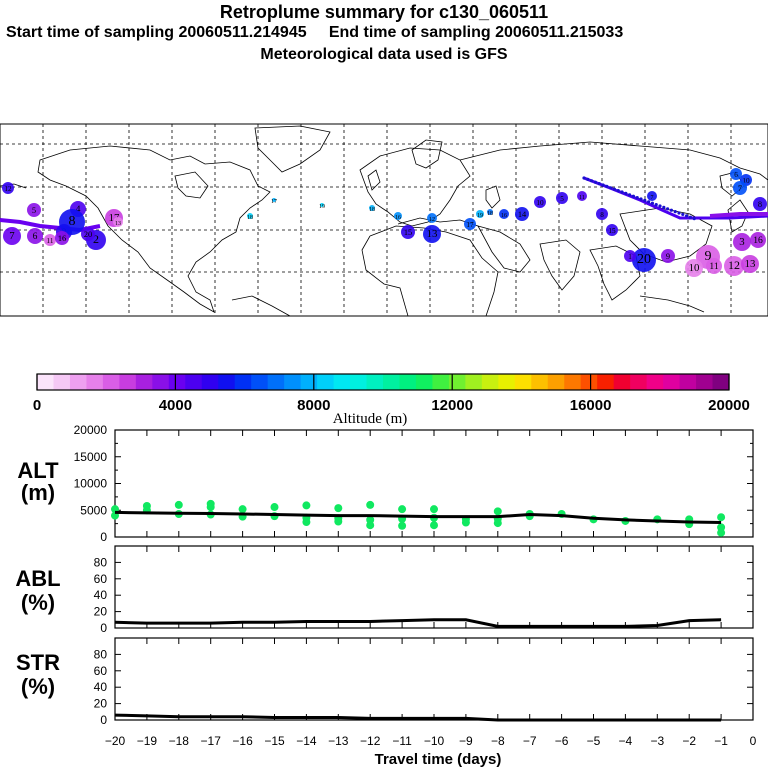  Describe the element at coordinates (672, 304) in the screenshot. I see `coast-indonesia` at that location.